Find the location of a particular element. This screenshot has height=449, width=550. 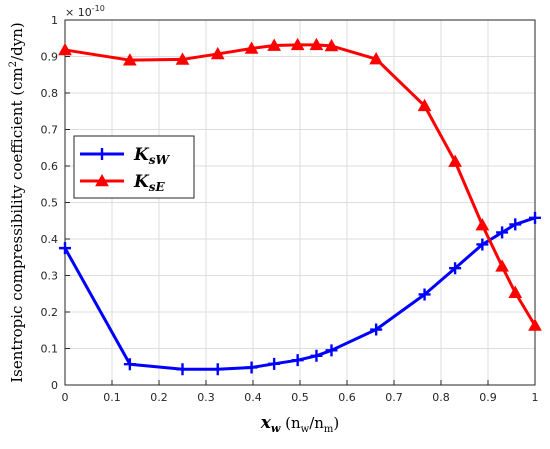

y-tick-label: 0.8 is located at coordinates (50, 93).